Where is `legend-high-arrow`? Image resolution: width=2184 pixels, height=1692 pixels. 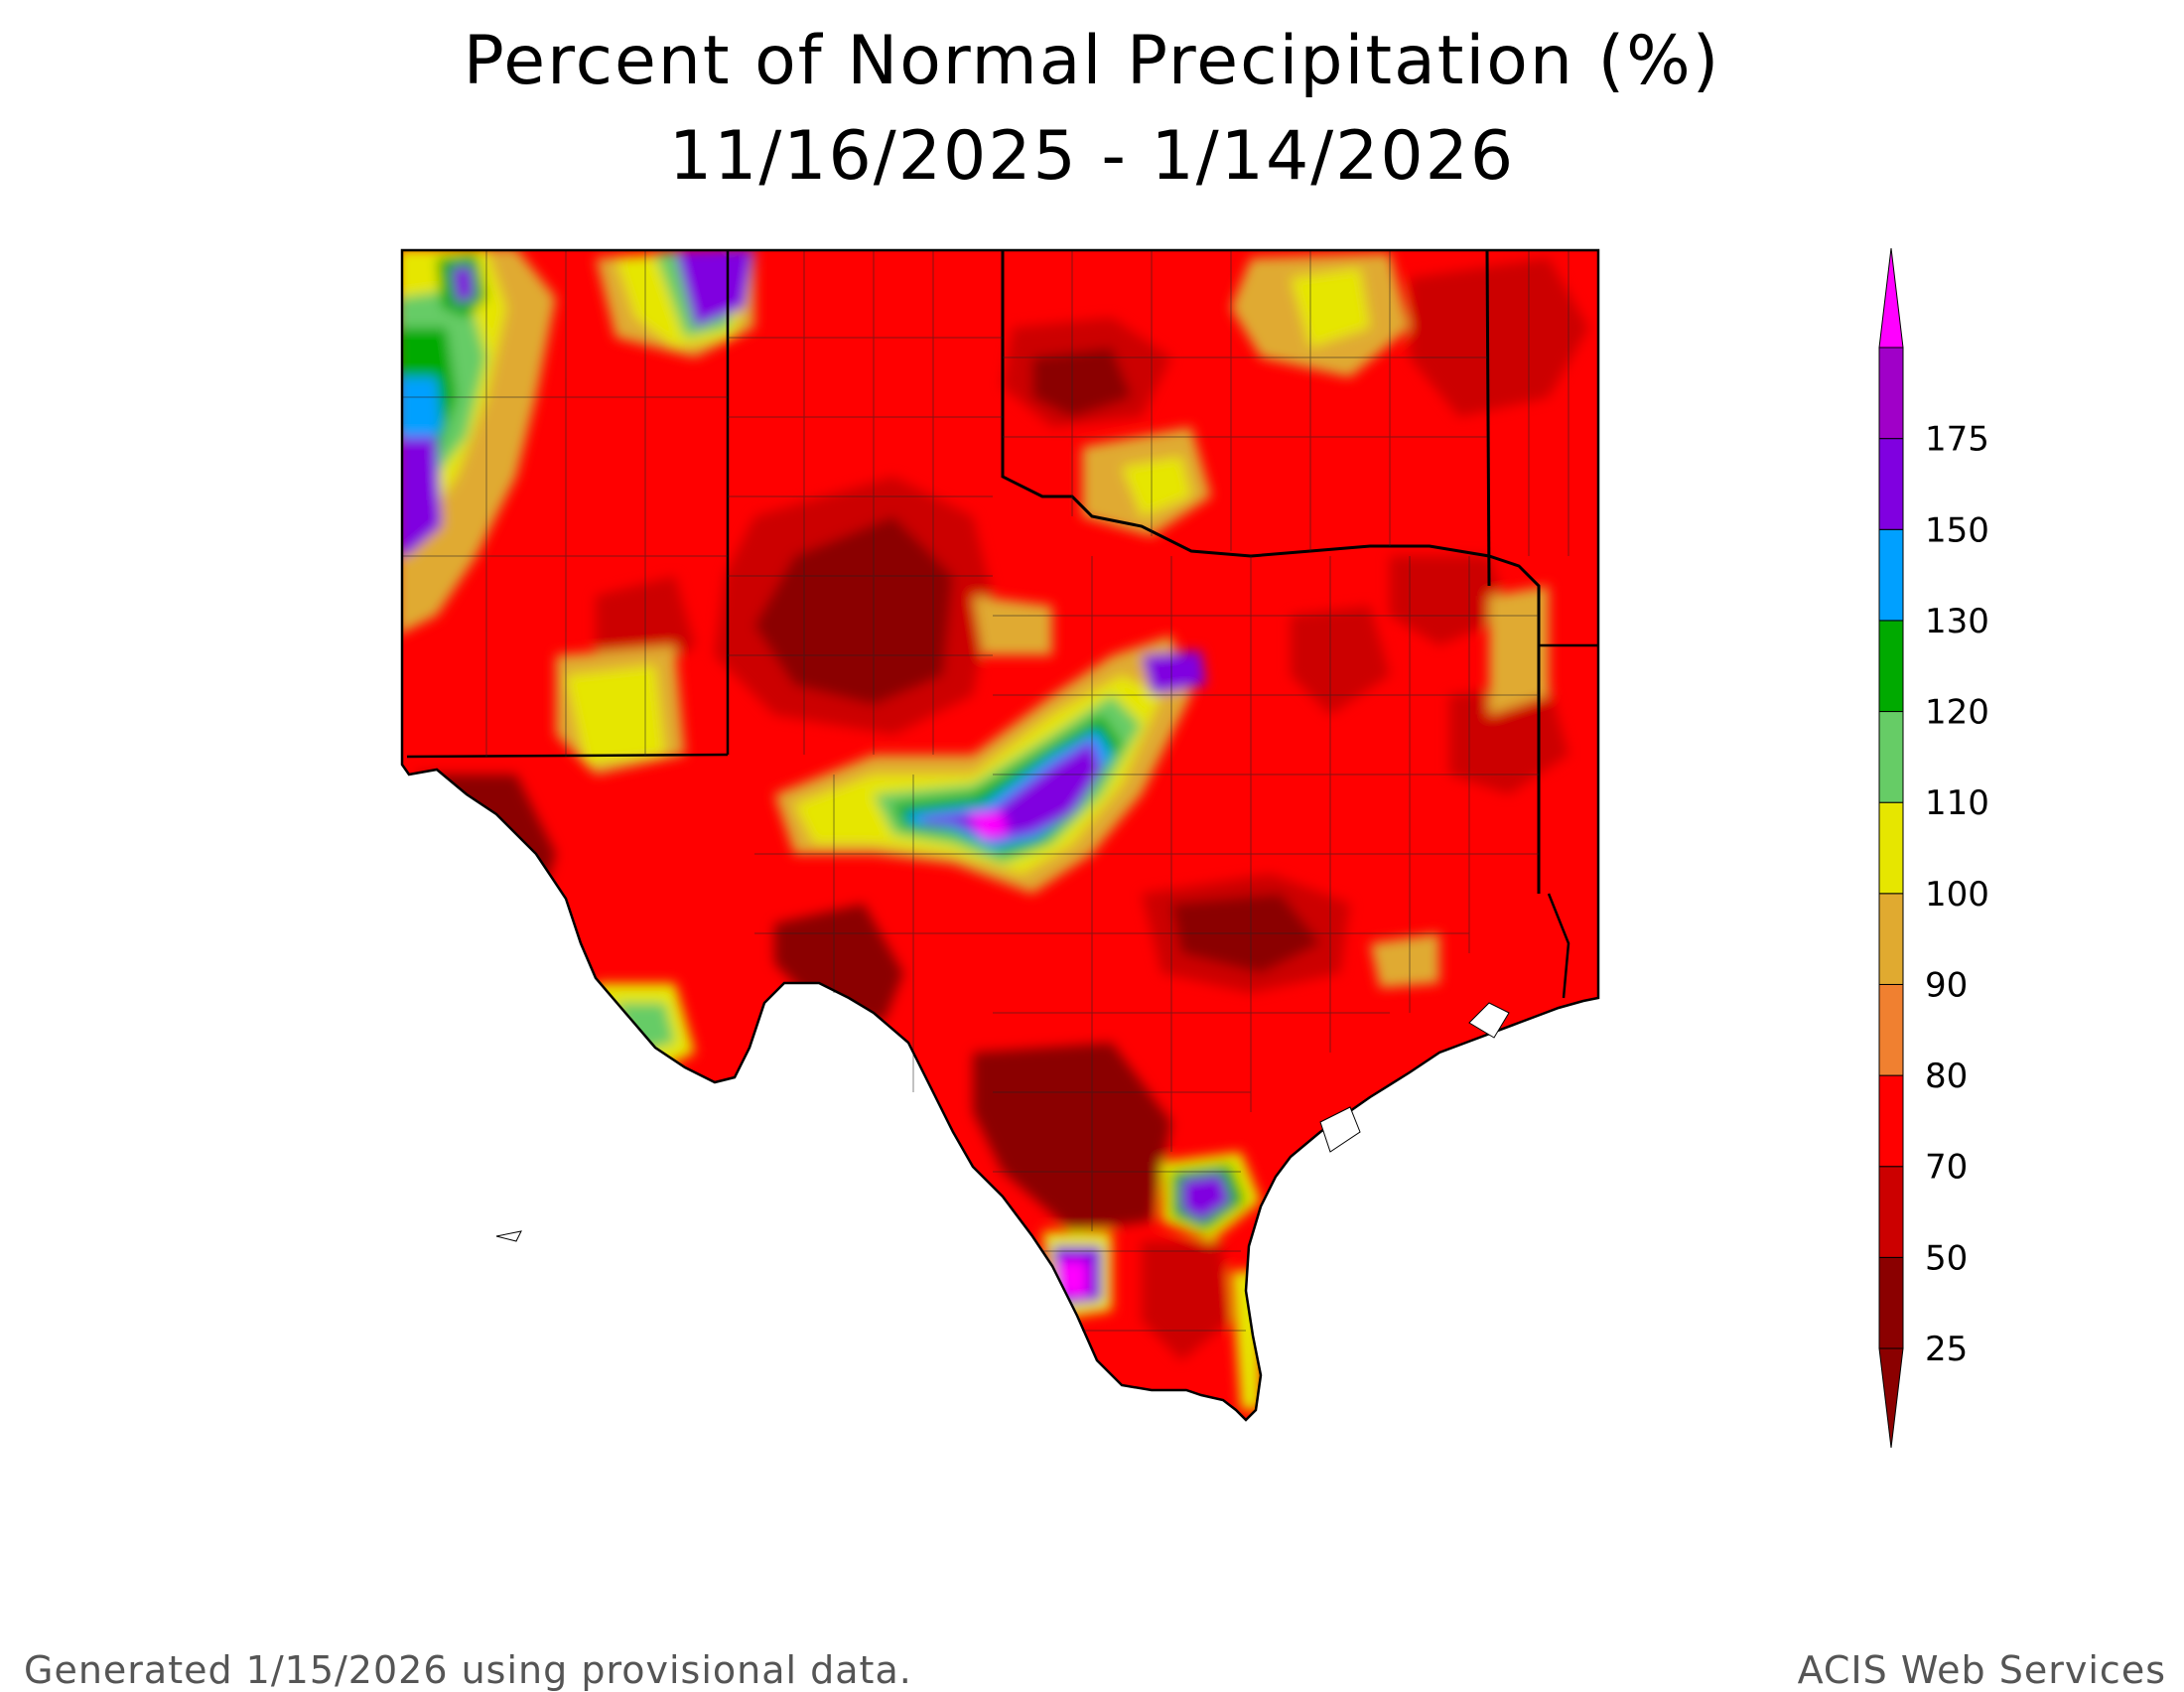
legend-high-arrow is located at coordinates (1891, 298).